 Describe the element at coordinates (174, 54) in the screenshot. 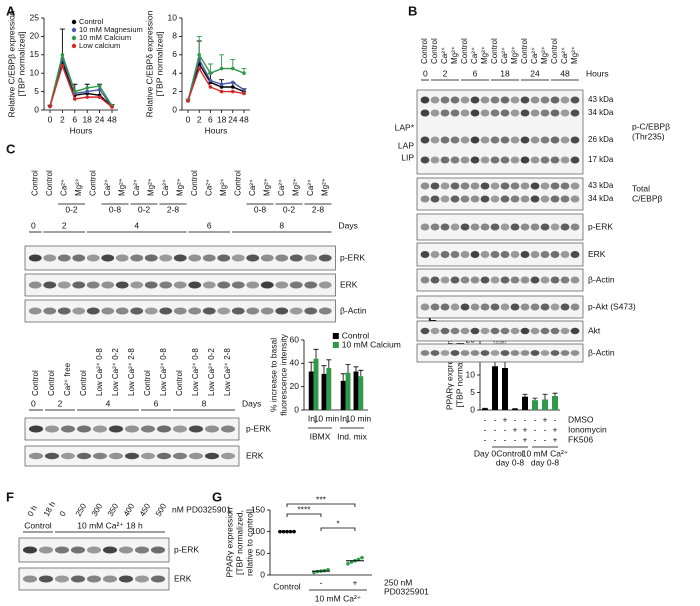

I see `y-tick-label: 6` at that location.